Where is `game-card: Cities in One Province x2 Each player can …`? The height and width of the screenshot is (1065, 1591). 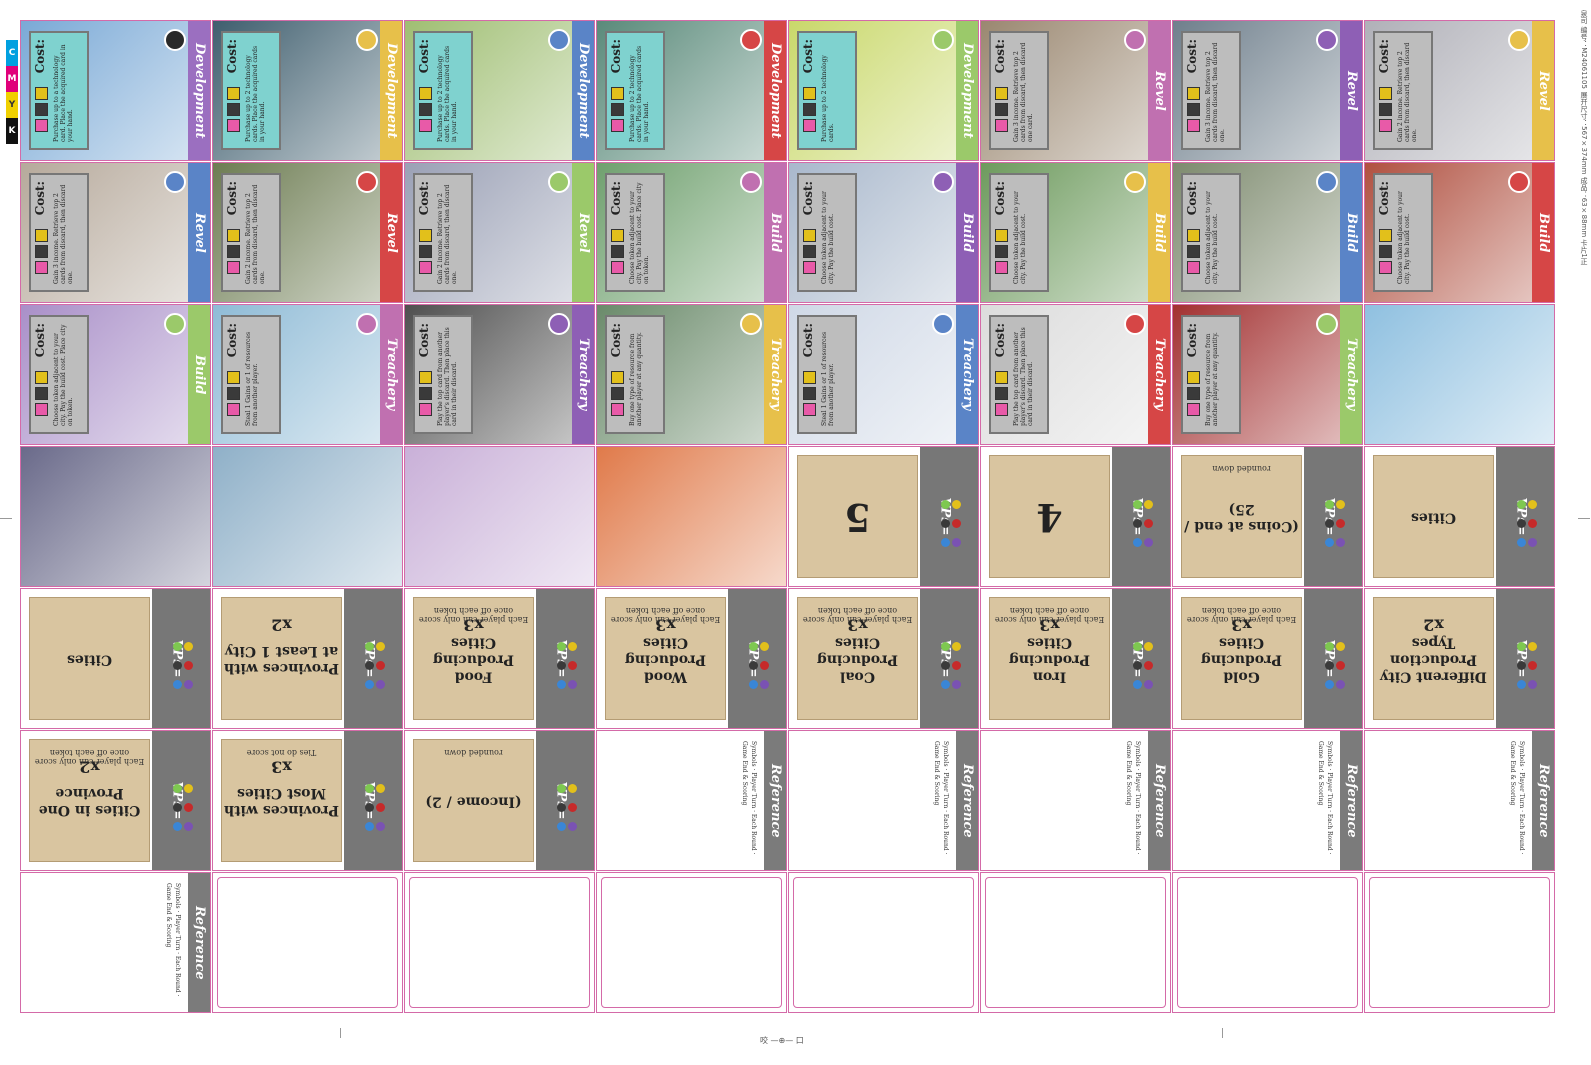
game-card: Cities in One Province x2 Each player can … is located at coordinates (115, 800).